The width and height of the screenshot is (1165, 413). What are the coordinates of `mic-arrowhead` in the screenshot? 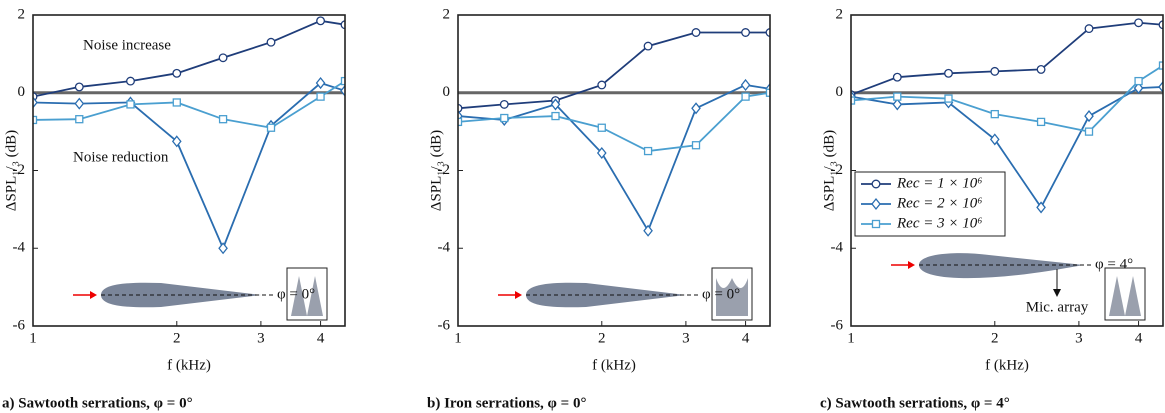 It's located at (1057, 293).